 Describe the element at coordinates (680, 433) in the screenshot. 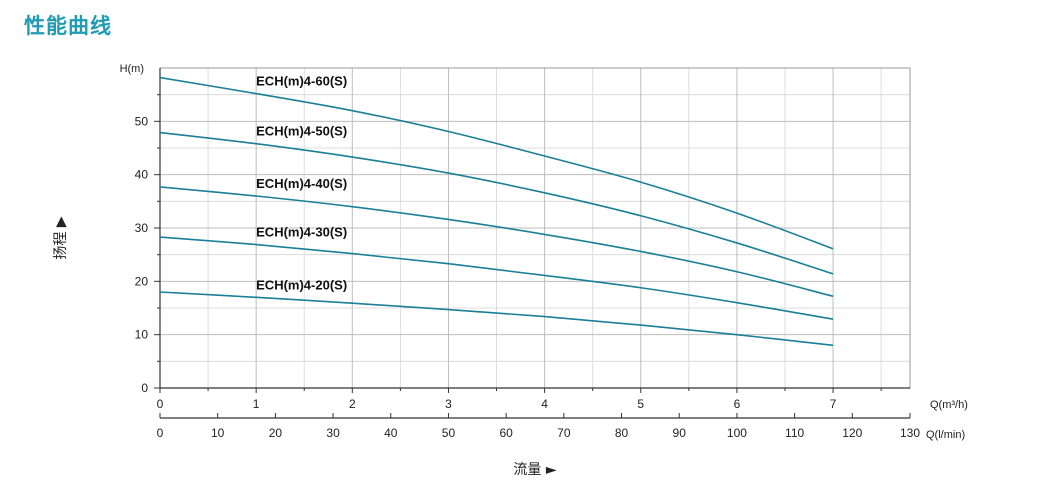

I see `x2-tick-label: 90` at that location.